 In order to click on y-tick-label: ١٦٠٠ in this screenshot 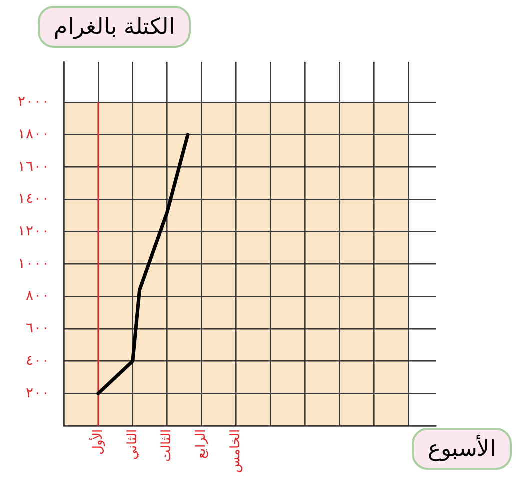, I will do `click(34, 166)`.